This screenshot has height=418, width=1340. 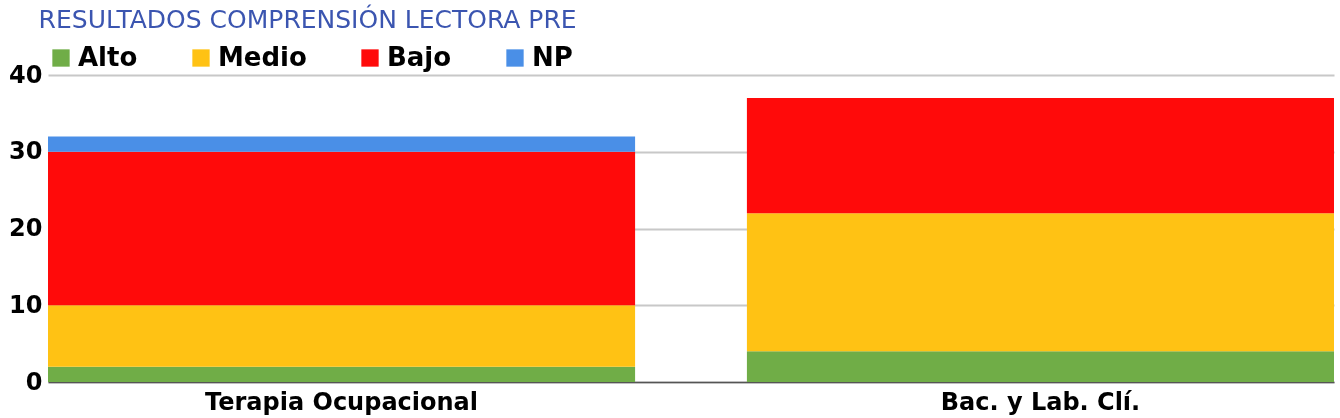 What do you see at coordinates (419, 57) in the screenshot?
I see `legend-label: Bajo` at bounding box center [419, 57].